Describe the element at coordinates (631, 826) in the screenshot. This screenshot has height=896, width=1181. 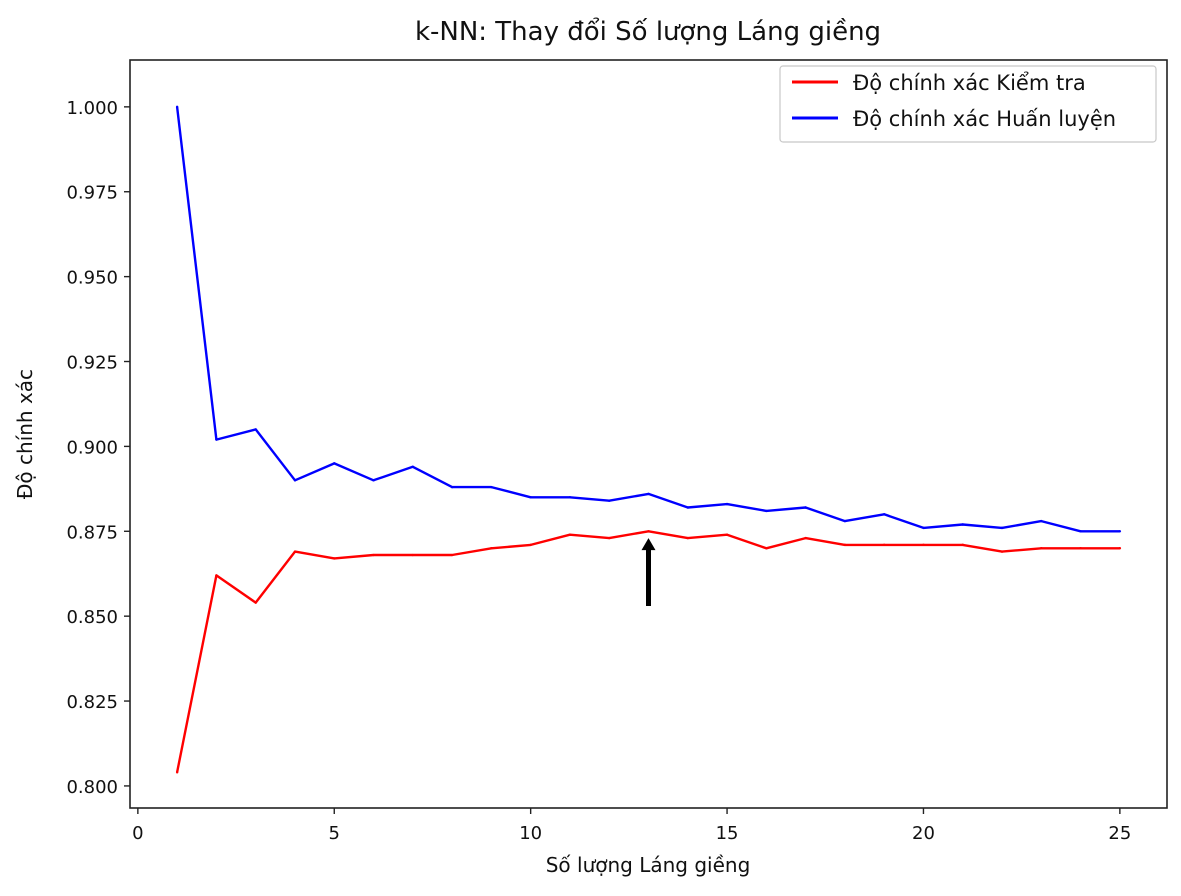
I see `x-axis-ticks: 0 5 10 15 20 25` at that location.